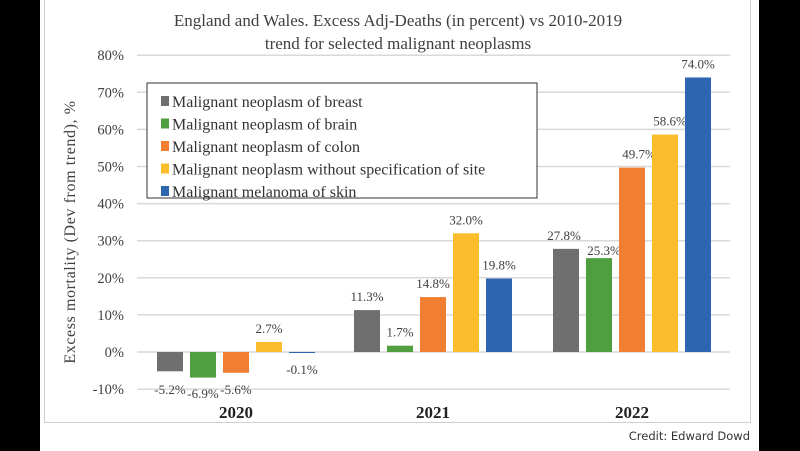 The height and width of the screenshot is (451, 800). What do you see at coordinates (268, 328) in the screenshot?
I see `data-label: 2.7%` at bounding box center [268, 328].